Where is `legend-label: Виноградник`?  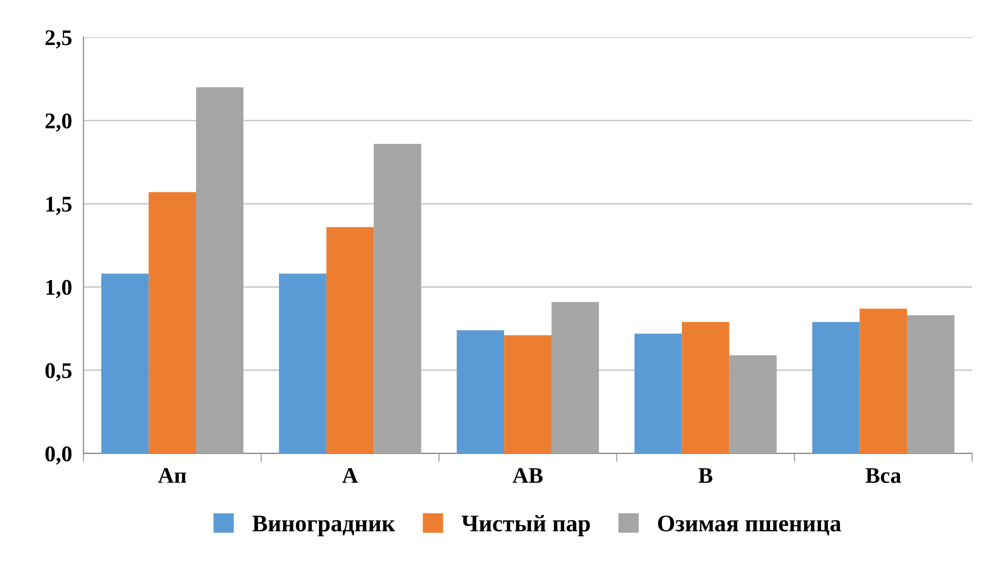 legend-label: Виноградник is located at coordinates (324, 526).